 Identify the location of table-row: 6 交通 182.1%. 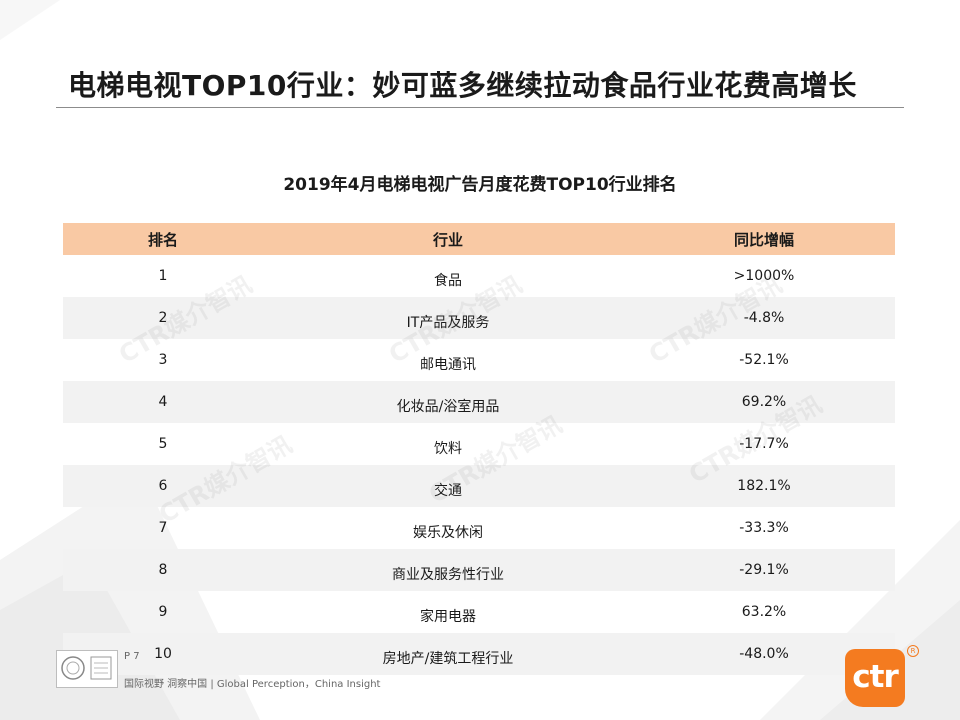
(479, 486).